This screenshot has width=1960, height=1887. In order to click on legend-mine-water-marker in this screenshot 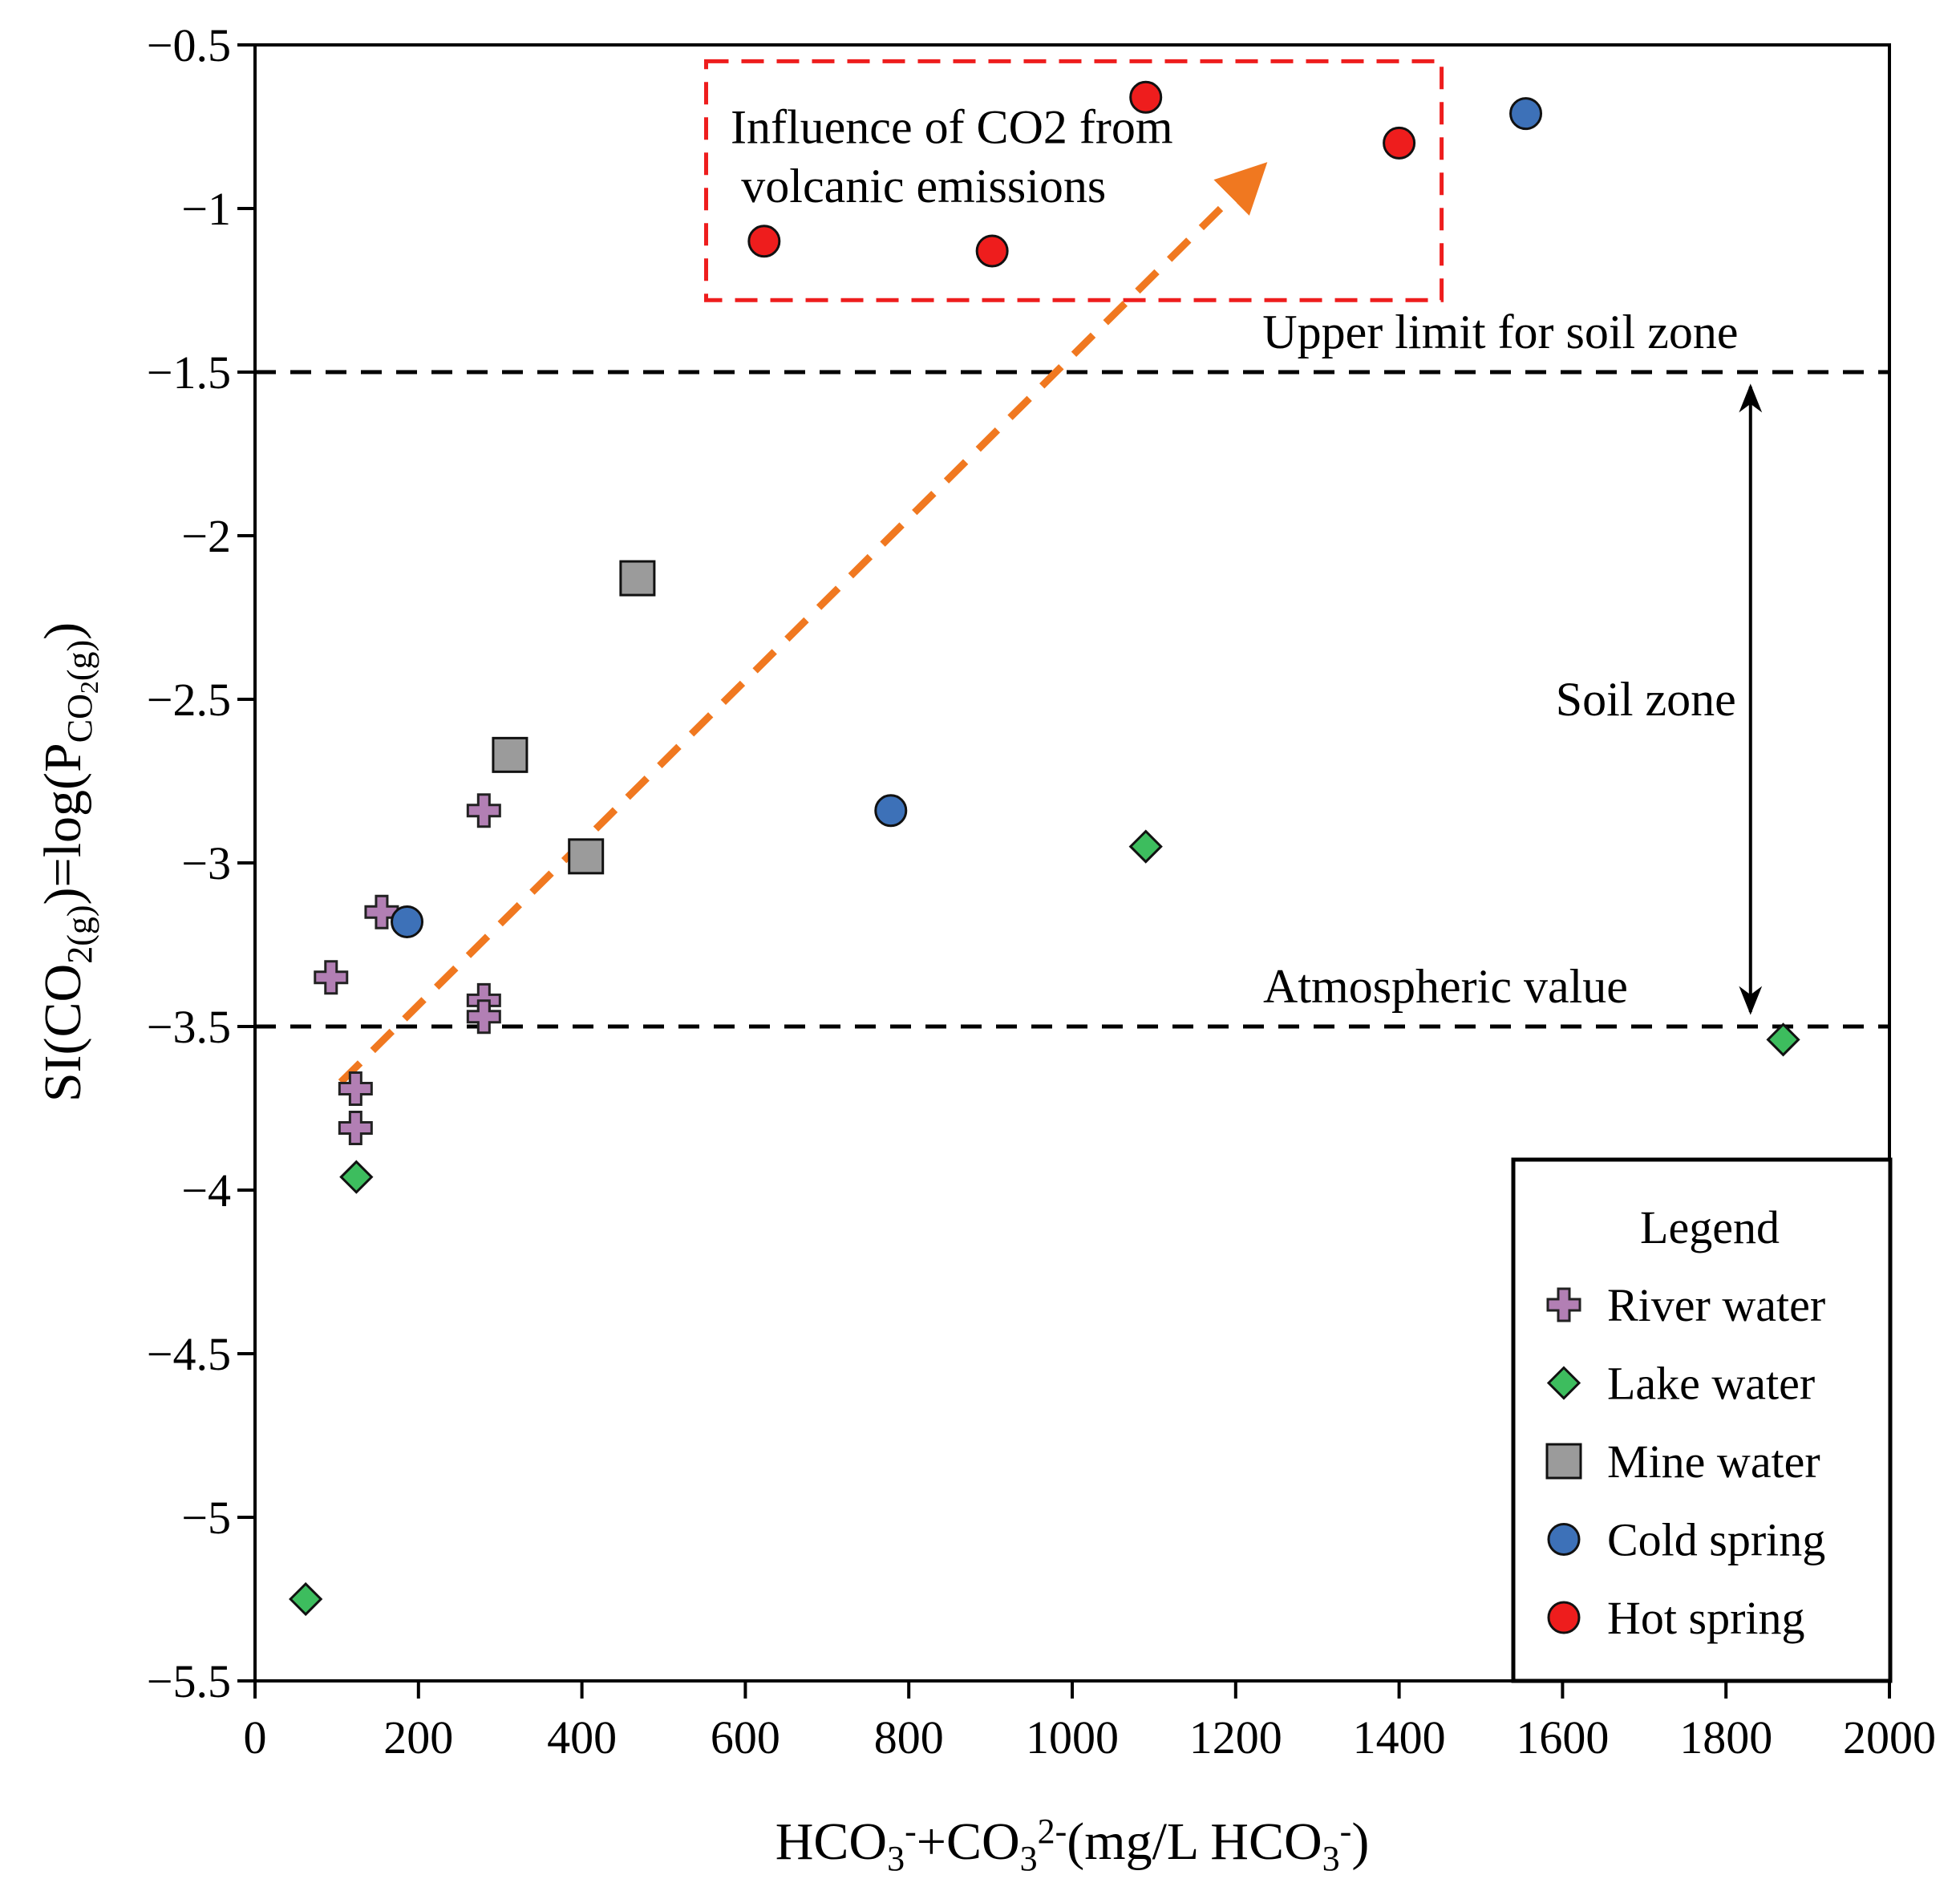, I will do `click(1563, 1461)`.